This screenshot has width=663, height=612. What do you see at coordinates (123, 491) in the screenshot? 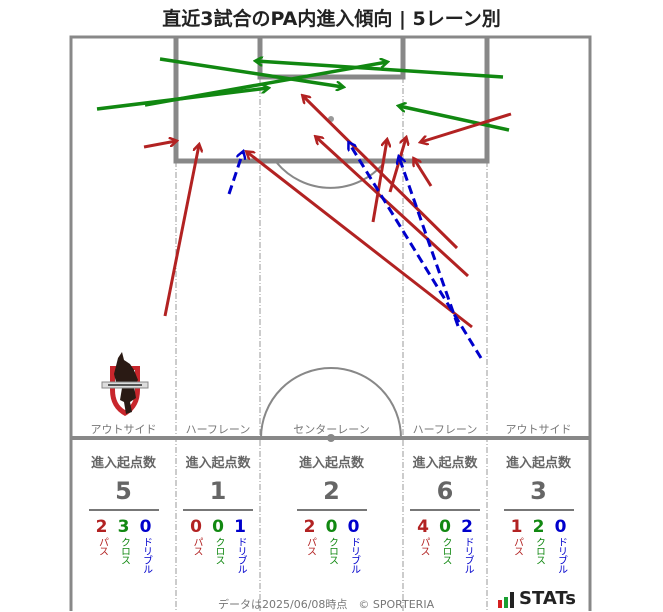
I see `stat-total: 5` at bounding box center [123, 491].